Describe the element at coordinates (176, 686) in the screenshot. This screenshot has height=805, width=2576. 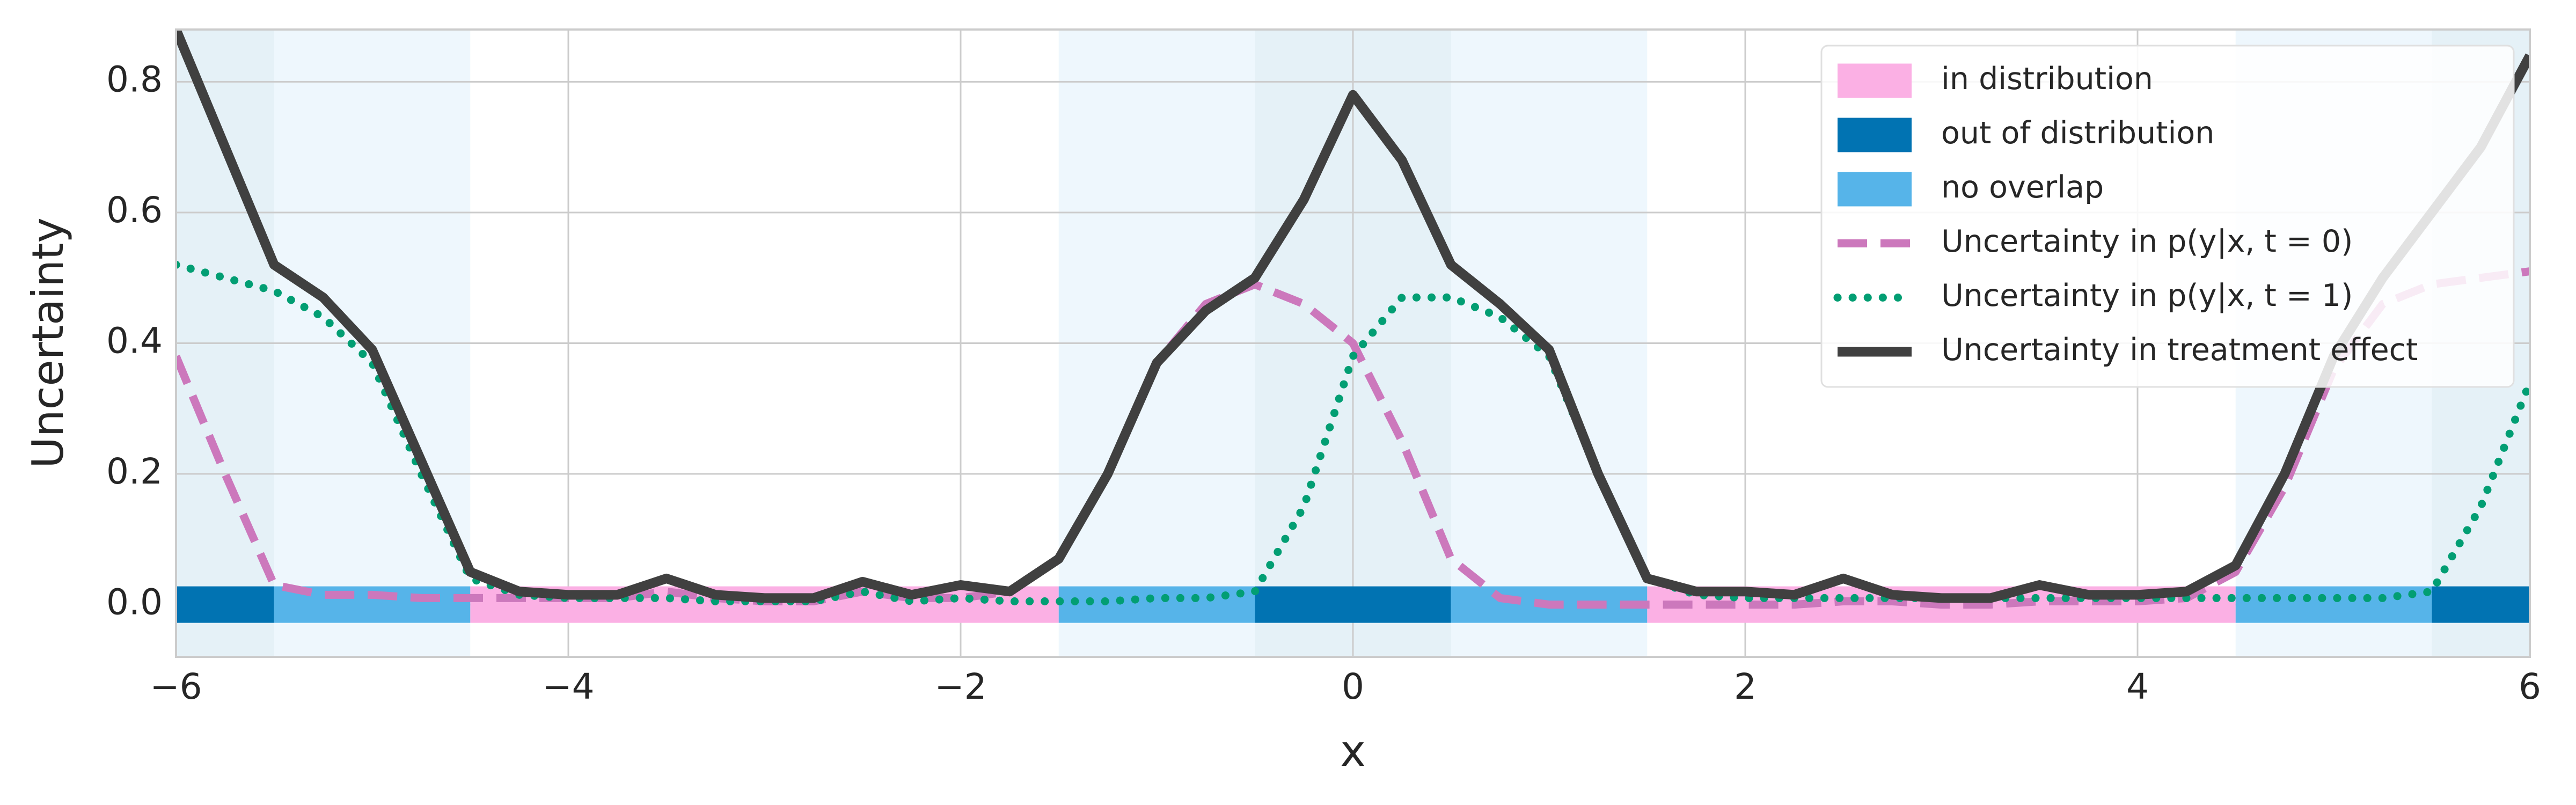
I see `x-tick-label: −6` at that location.